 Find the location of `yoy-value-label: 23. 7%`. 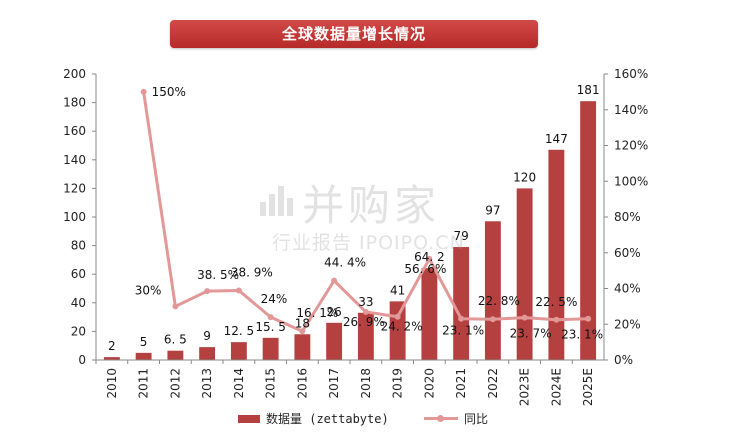

yoy-value-label: 23. 7% is located at coordinates (531, 334).